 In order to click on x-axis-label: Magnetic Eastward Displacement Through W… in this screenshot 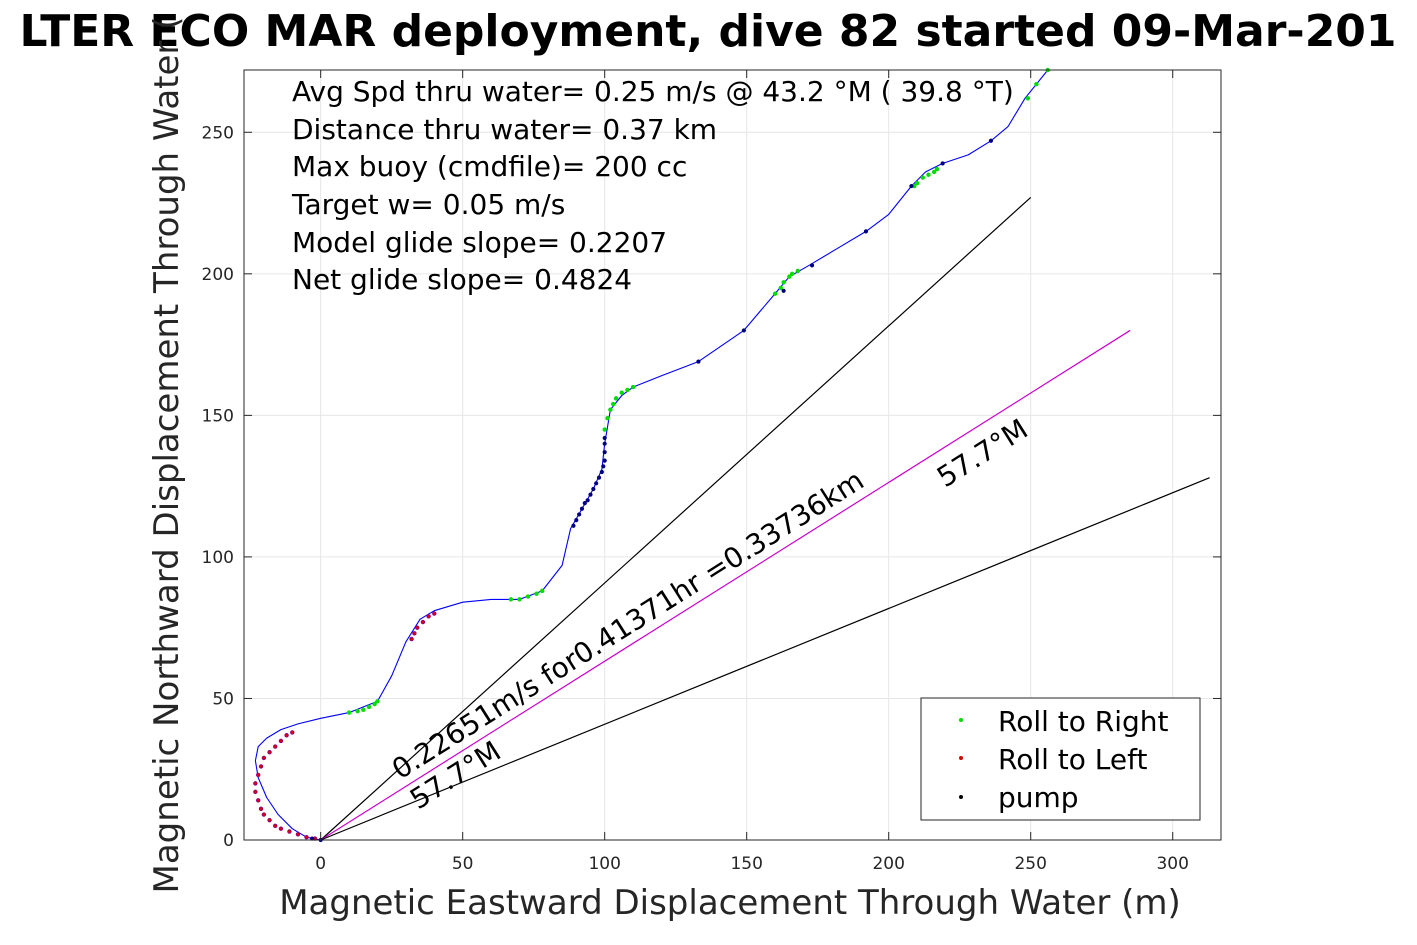, I will do `click(730, 903)`.